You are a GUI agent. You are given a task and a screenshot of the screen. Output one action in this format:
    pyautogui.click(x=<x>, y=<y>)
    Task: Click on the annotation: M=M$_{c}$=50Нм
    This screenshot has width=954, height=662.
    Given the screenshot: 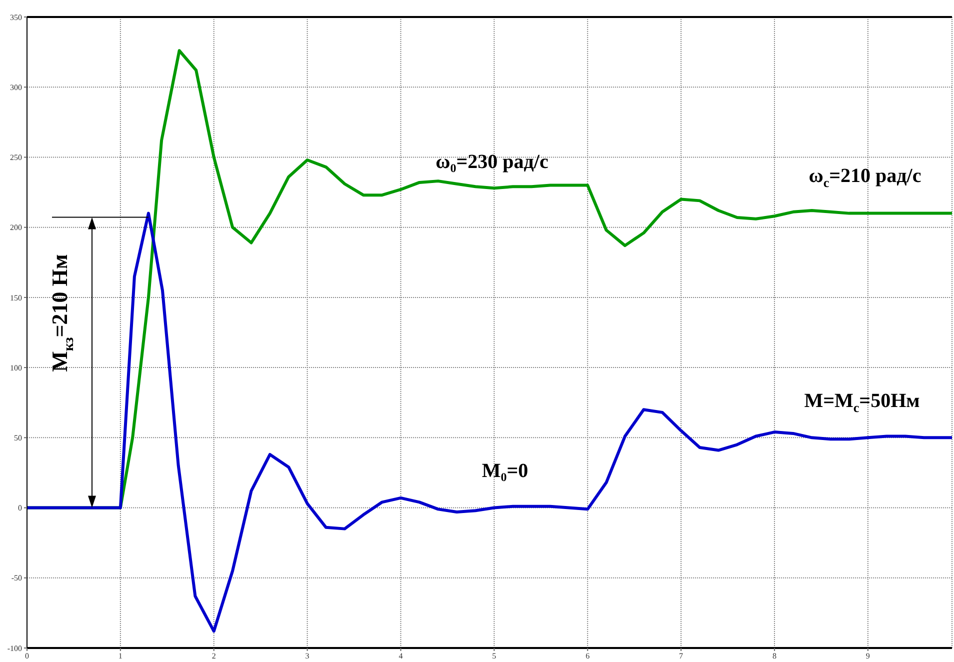 What is the action you would take?
    pyautogui.click(x=862, y=403)
    